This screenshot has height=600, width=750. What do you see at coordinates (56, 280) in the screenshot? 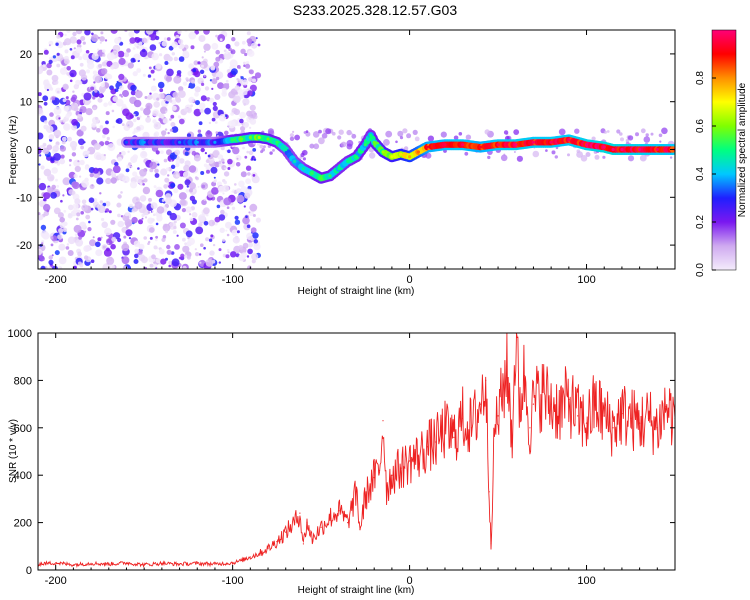
I see `x-tick-label: -200` at bounding box center [56, 280].